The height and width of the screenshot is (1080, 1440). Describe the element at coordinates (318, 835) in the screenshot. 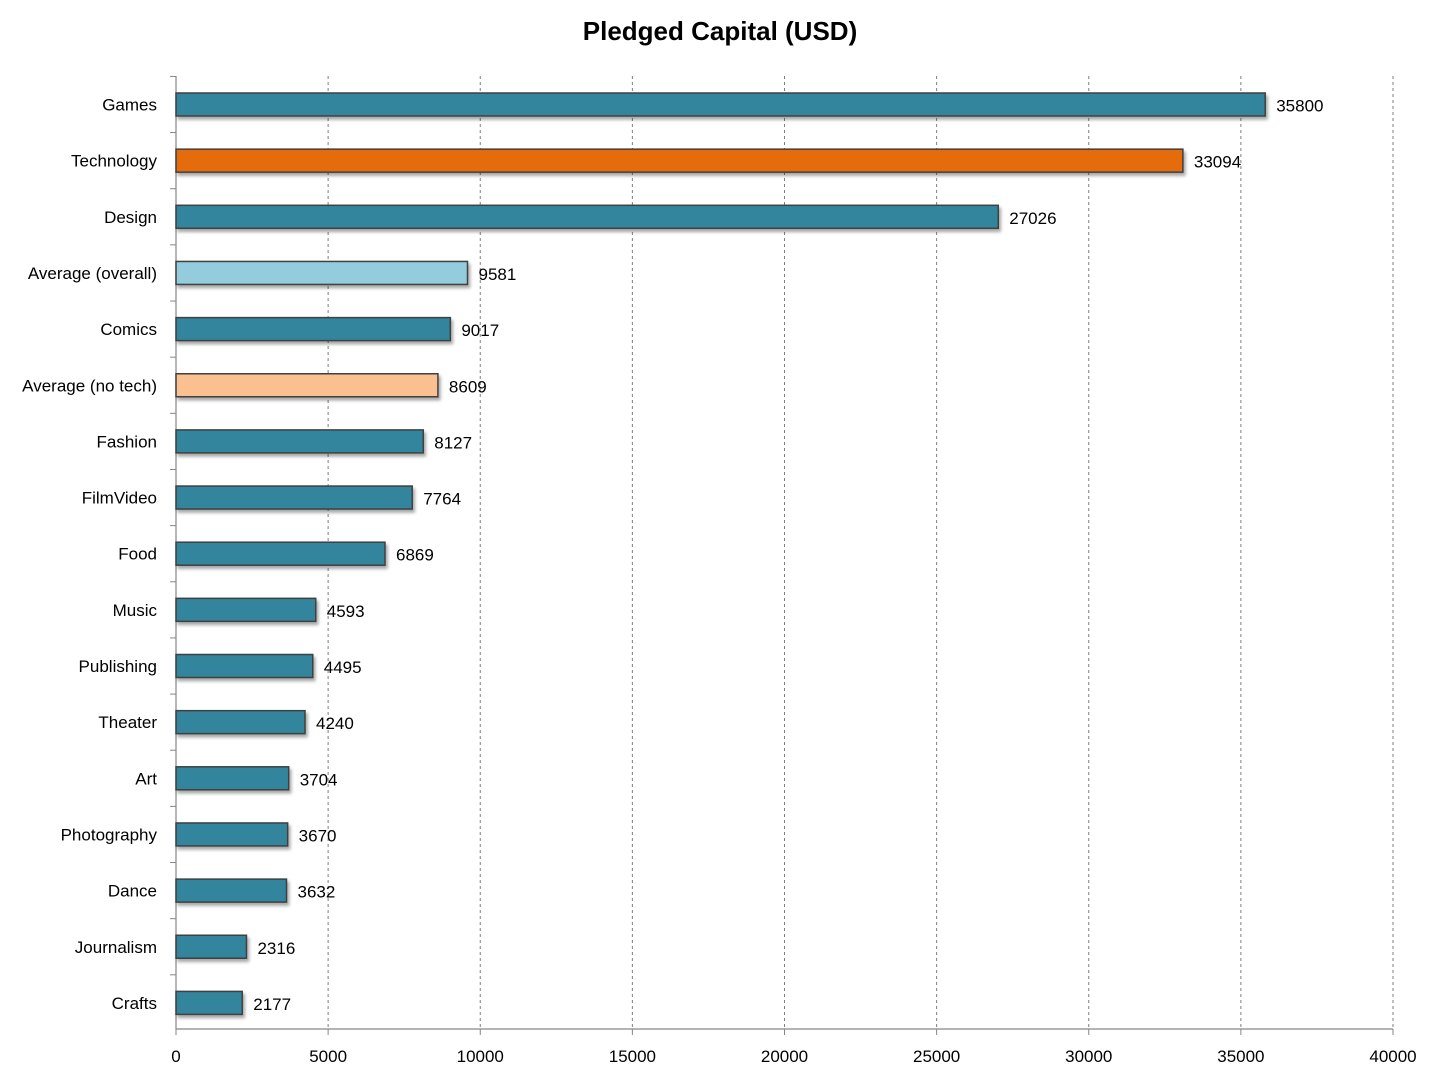

I see `data-label: 3670` at that location.